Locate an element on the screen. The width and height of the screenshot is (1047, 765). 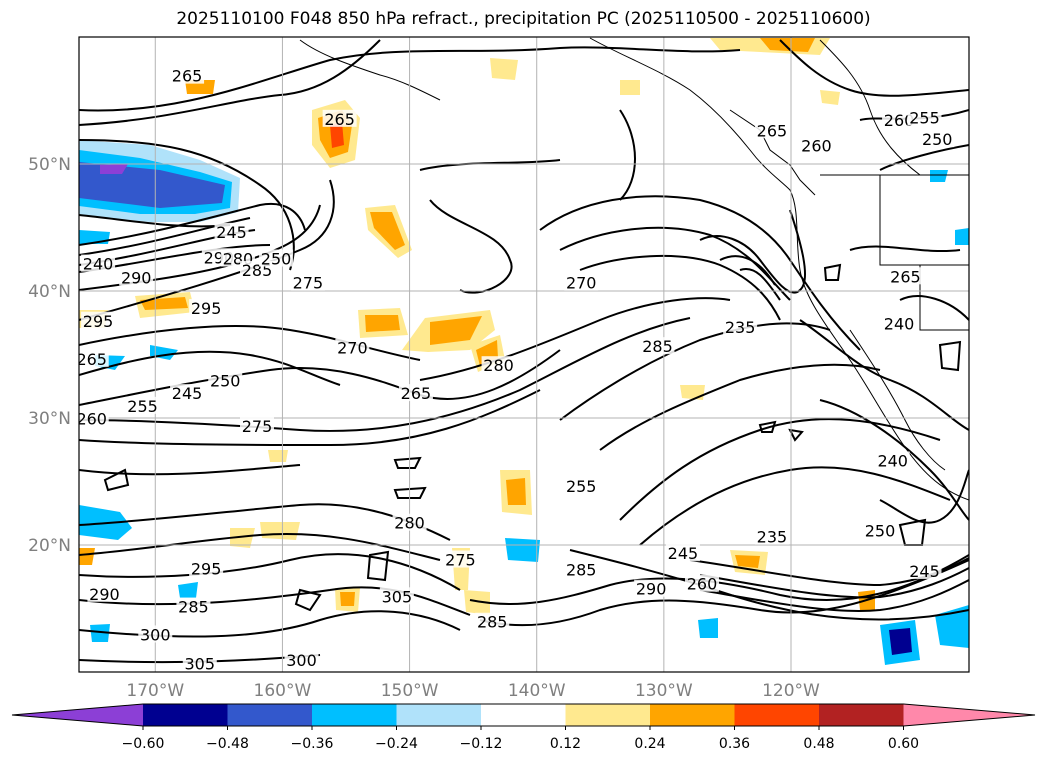
contour-label: 305 is located at coordinates (397, 596).